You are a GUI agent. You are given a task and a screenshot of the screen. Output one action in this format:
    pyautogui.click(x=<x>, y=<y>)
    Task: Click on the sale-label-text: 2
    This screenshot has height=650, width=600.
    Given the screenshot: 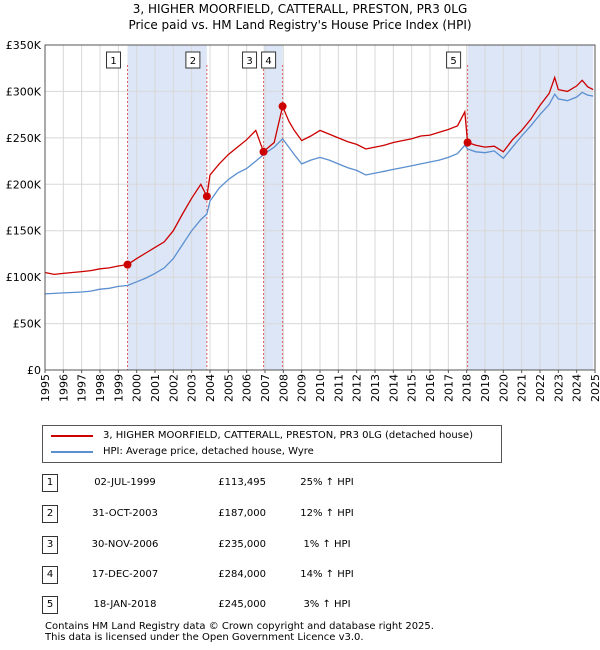 What is the action you would take?
    pyautogui.click(x=193, y=61)
    